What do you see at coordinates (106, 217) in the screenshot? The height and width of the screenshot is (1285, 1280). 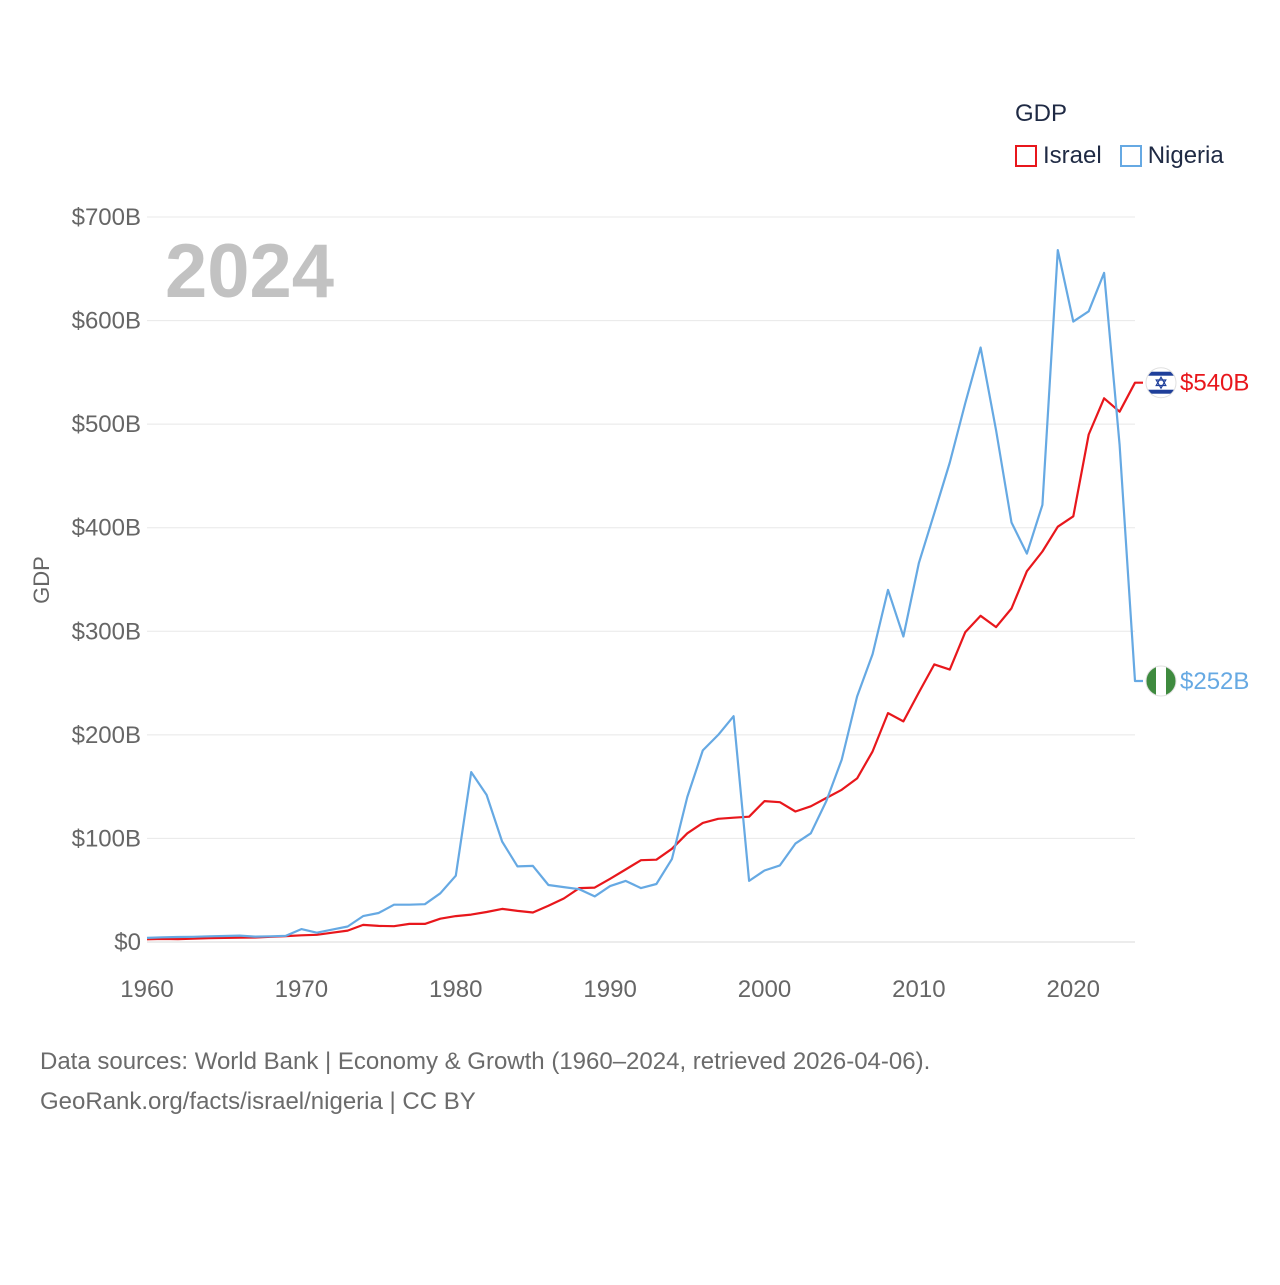 I see `y-tick-label: $700B` at bounding box center [106, 217].